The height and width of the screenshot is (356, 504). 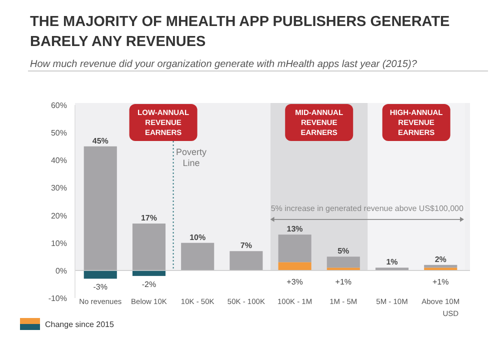 I want to click on y-tick-label: 50%, so click(x=58, y=133).